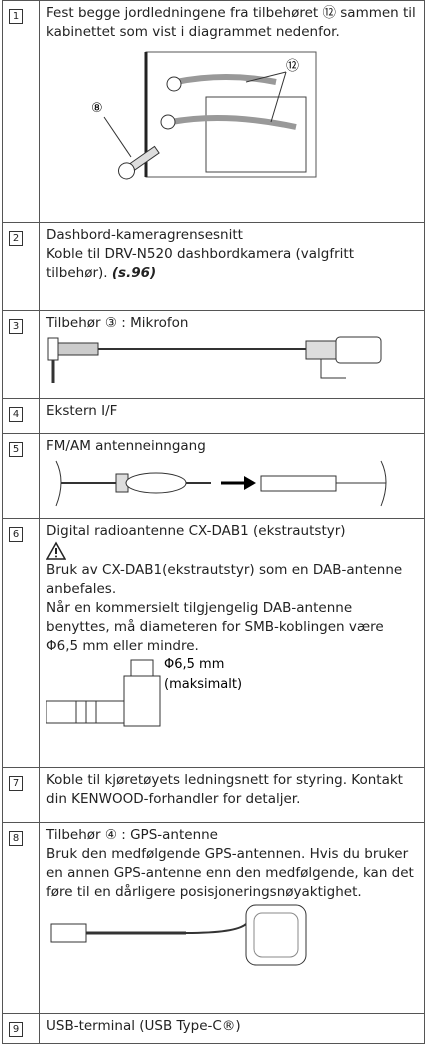 The image size is (427, 1044). I want to click on row: 3 Tilbehør ③ : Mikrofon, so click(213, 354).